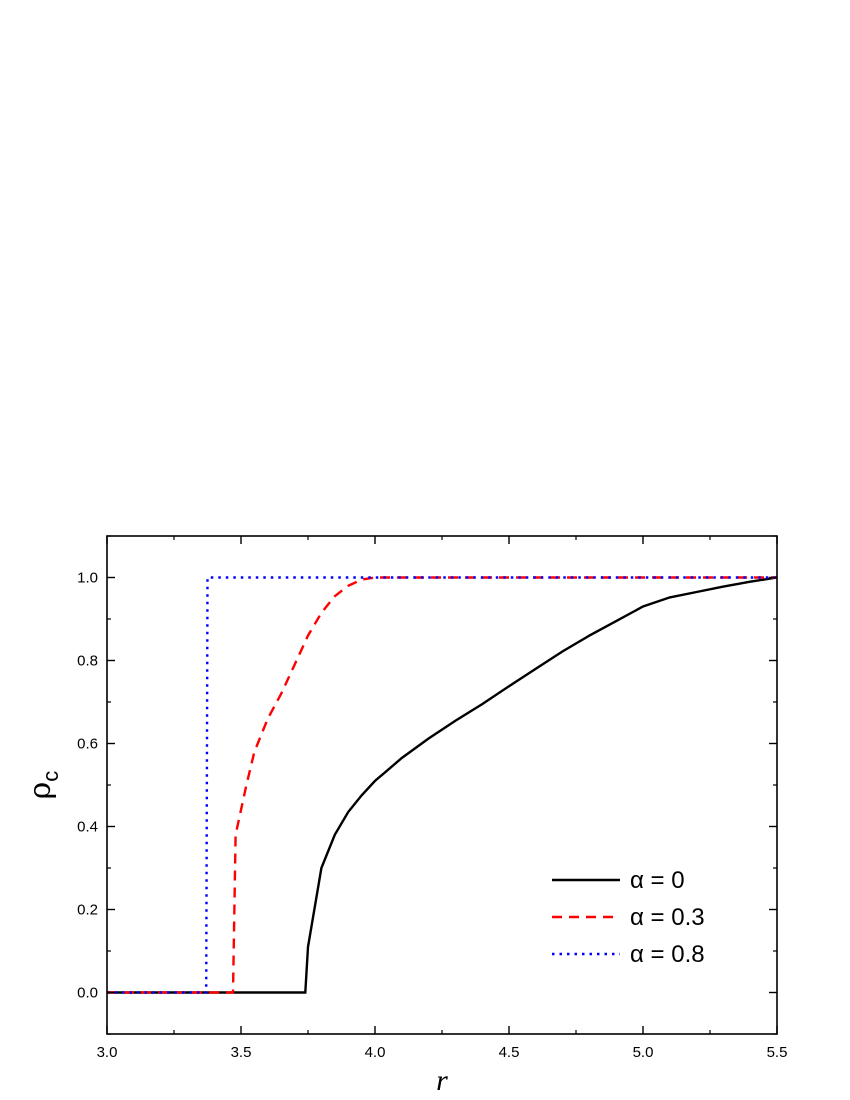 Image resolution: width=850 pixels, height=1100 pixels. I want to click on y-axis-title: ρc, so click(43, 785).